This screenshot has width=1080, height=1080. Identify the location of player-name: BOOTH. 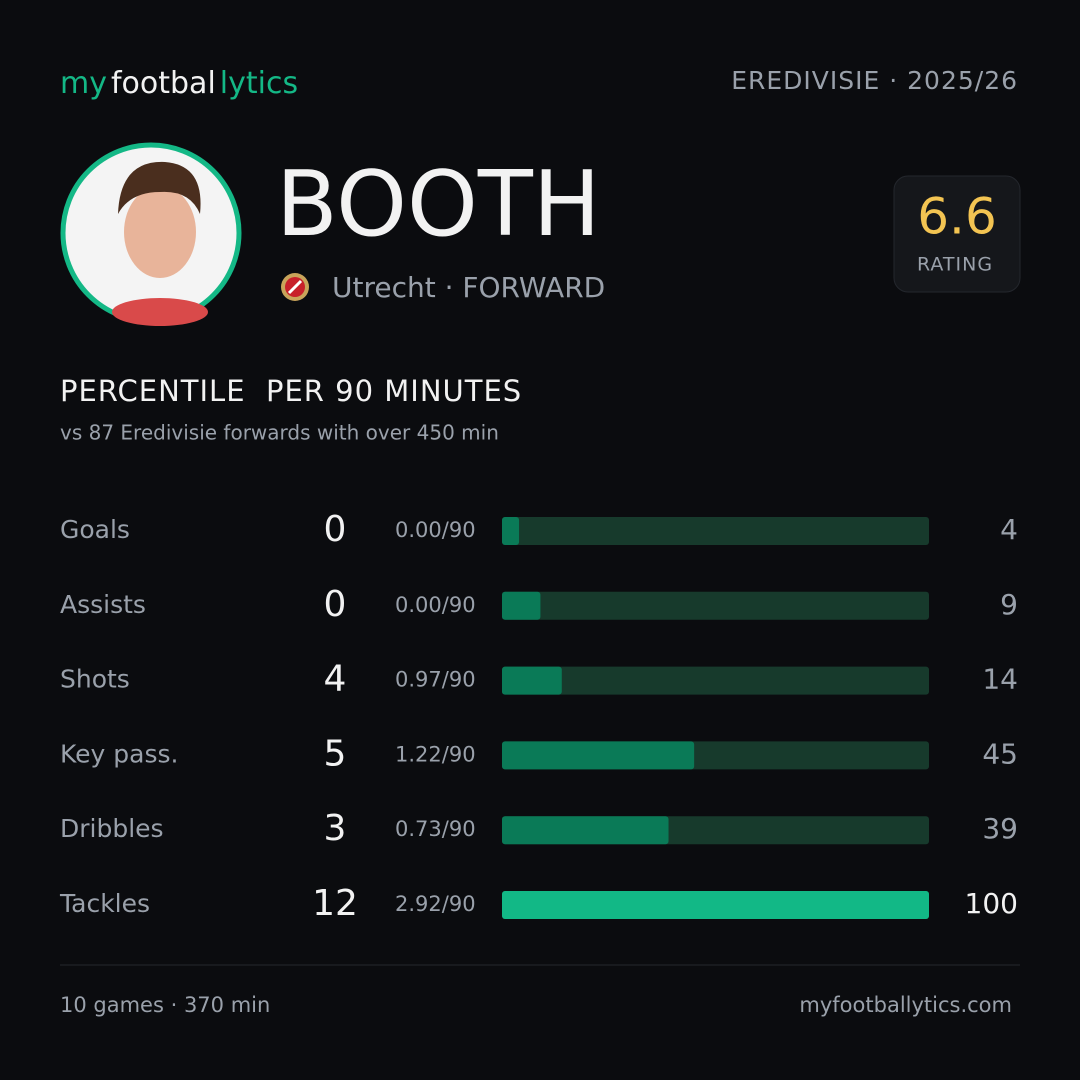
(438, 204).